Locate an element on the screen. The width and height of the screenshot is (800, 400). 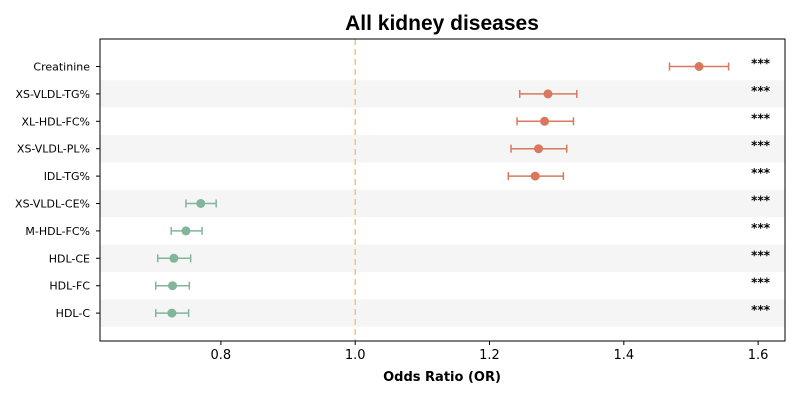
x-tick-label: 0.8 is located at coordinates (221, 355).